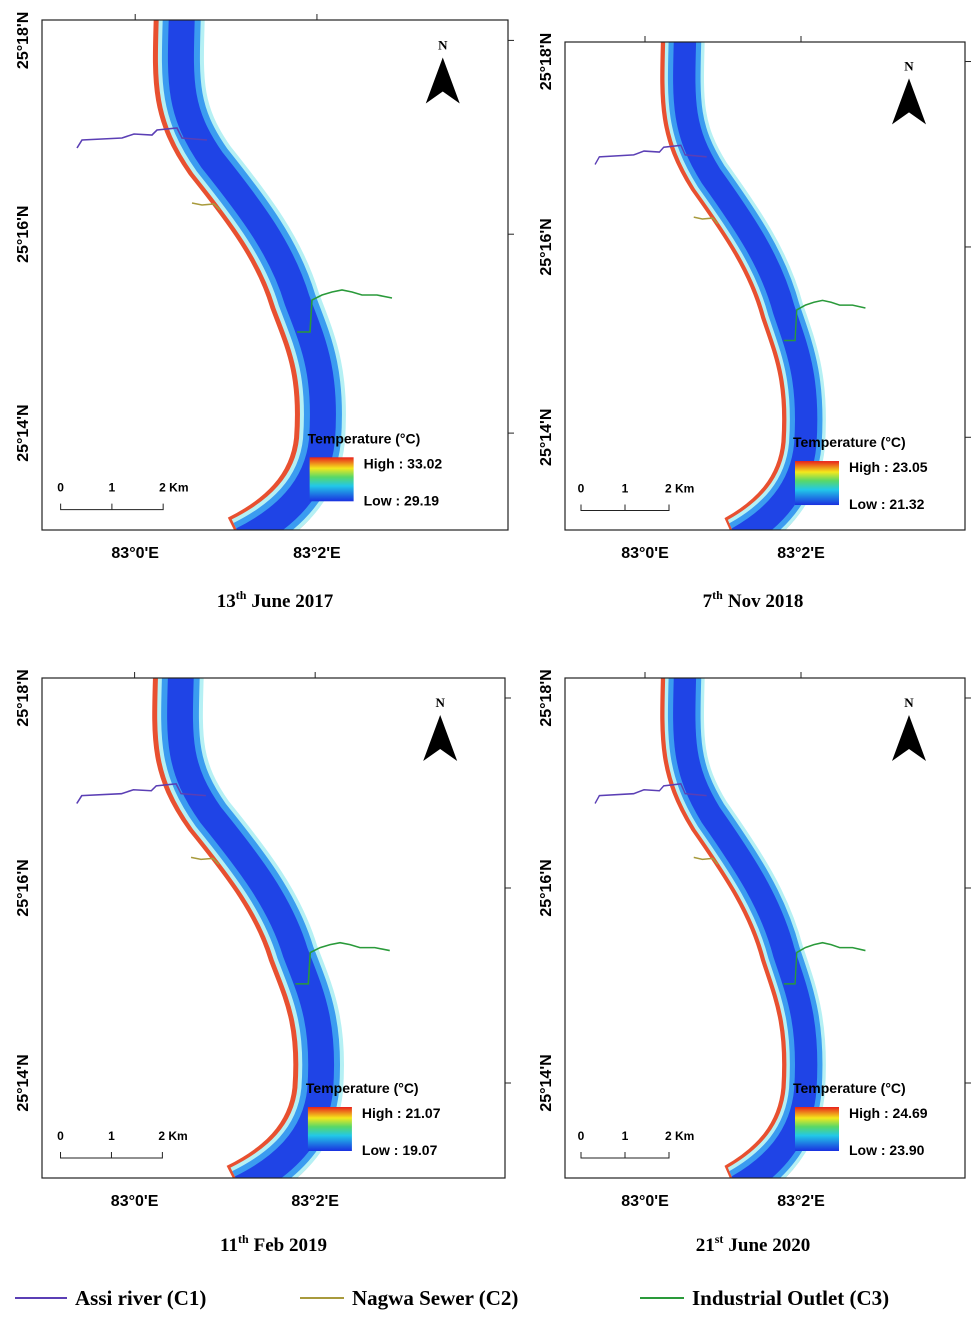 Image resolution: width=971 pixels, height=1317 pixels. What do you see at coordinates (705, 1245) in the screenshot?
I see `caption-day: 21` at bounding box center [705, 1245].